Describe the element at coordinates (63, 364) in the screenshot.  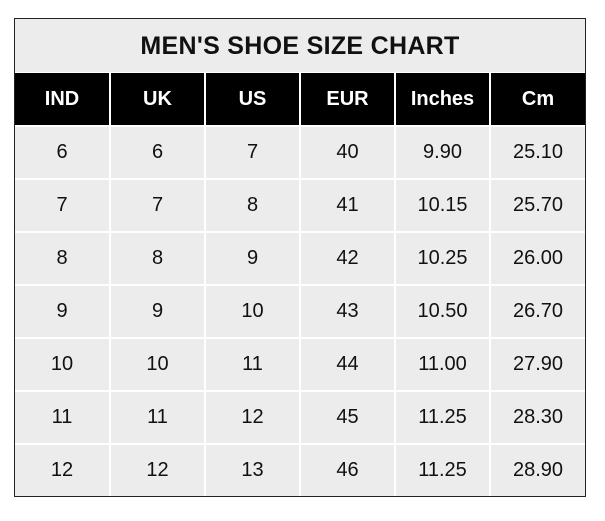
I see `cell-ind: 10` at that location.